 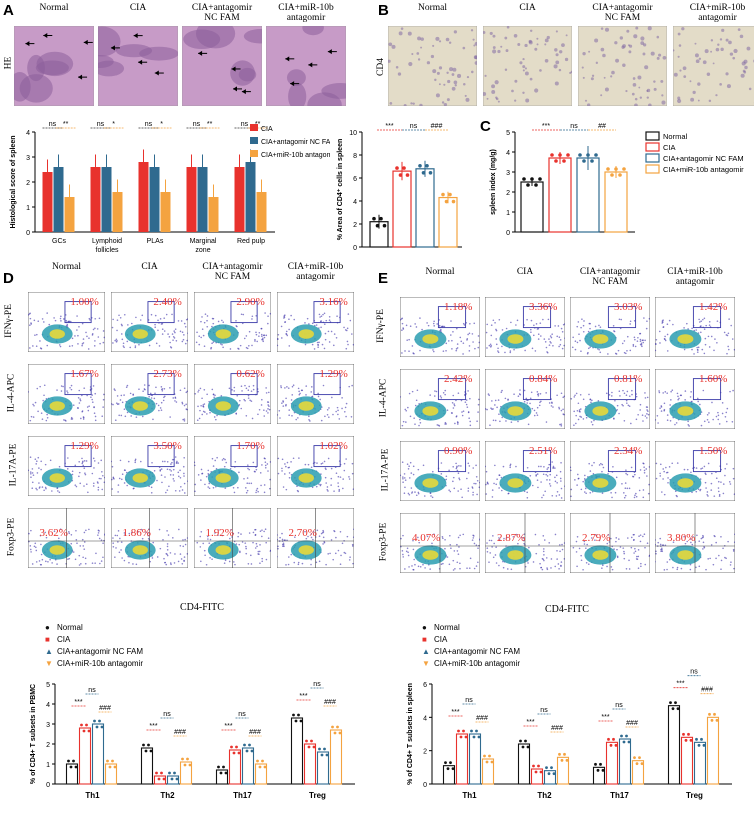 I want to click on pbmc-subsets-legend-marker: ■, so click(x=47, y=639).